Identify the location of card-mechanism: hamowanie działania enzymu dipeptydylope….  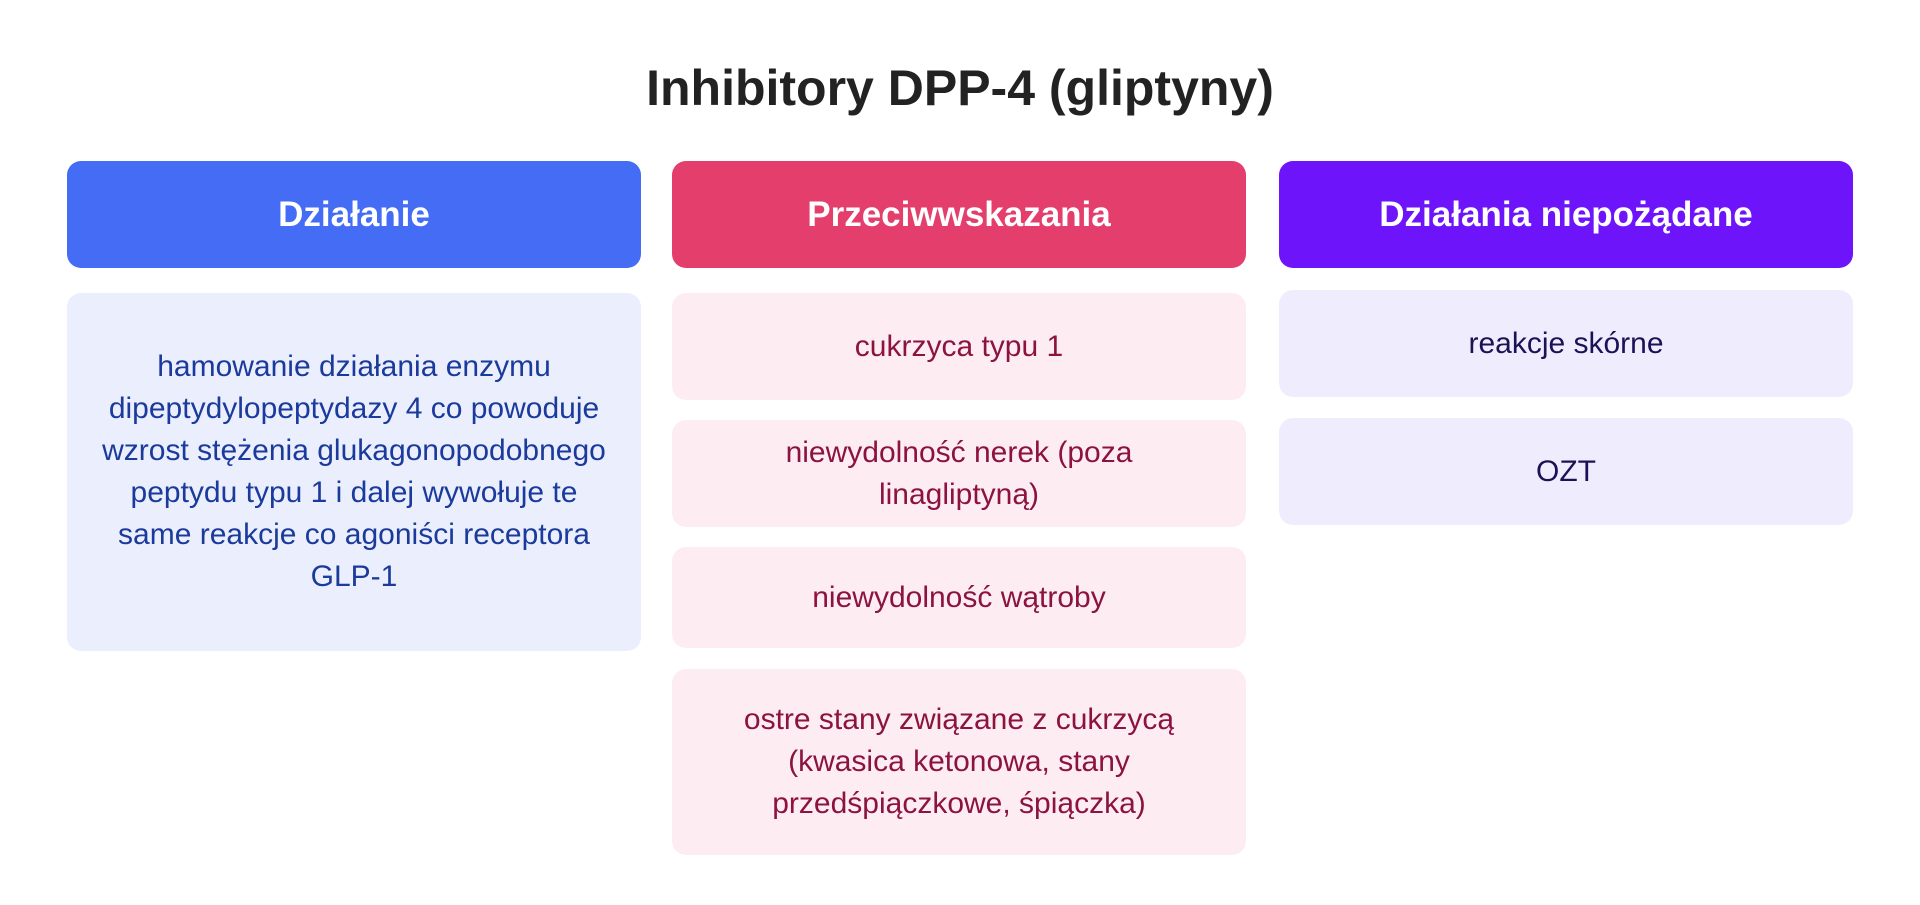
(354, 472).